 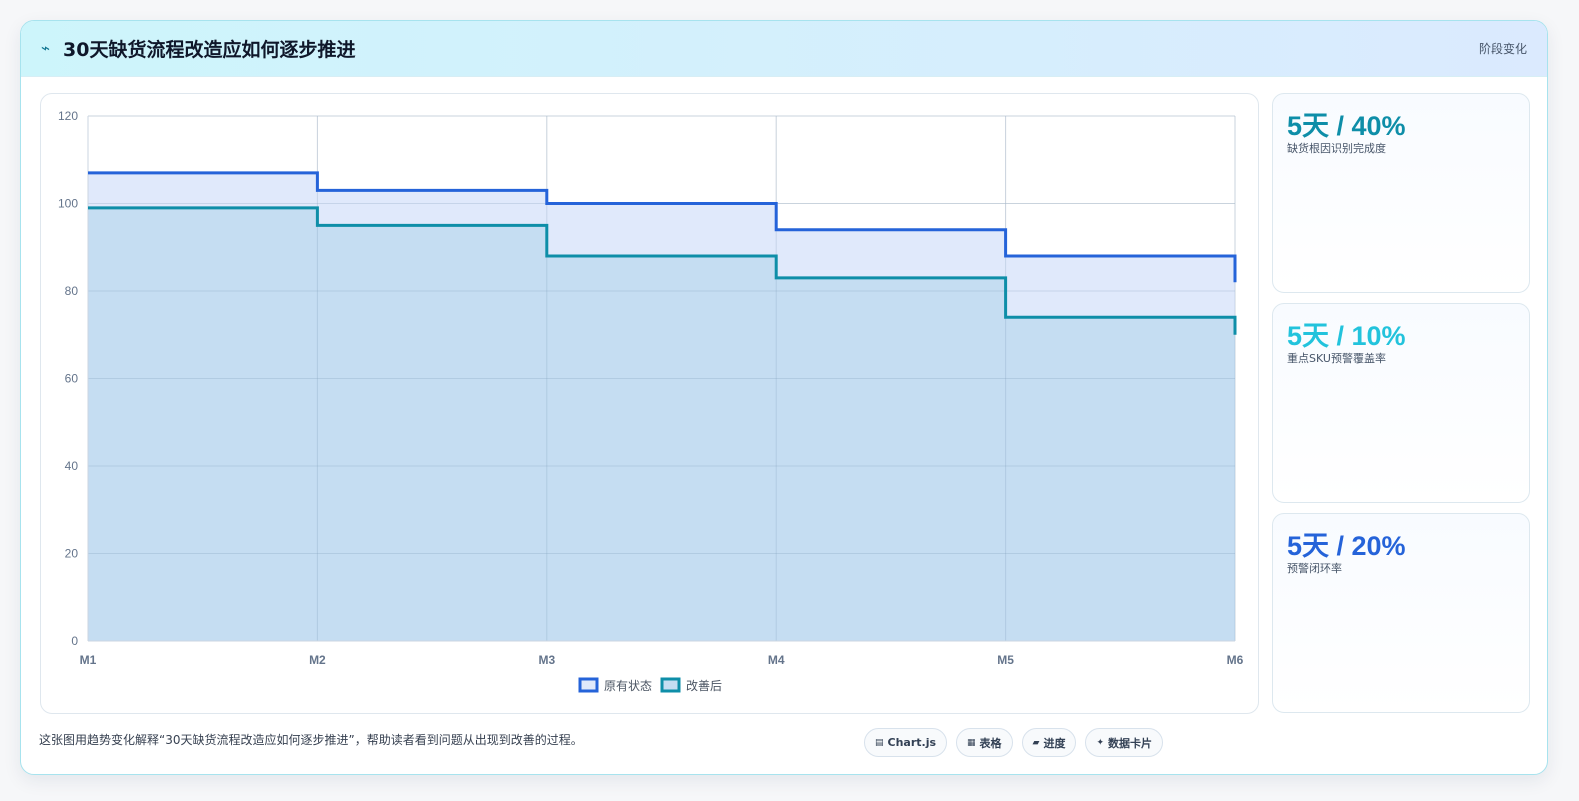 What do you see at coordinates (1130, 743) in the screenshot?
I see `chip-label: 数据卡片` at bounding box center [1130, 743].